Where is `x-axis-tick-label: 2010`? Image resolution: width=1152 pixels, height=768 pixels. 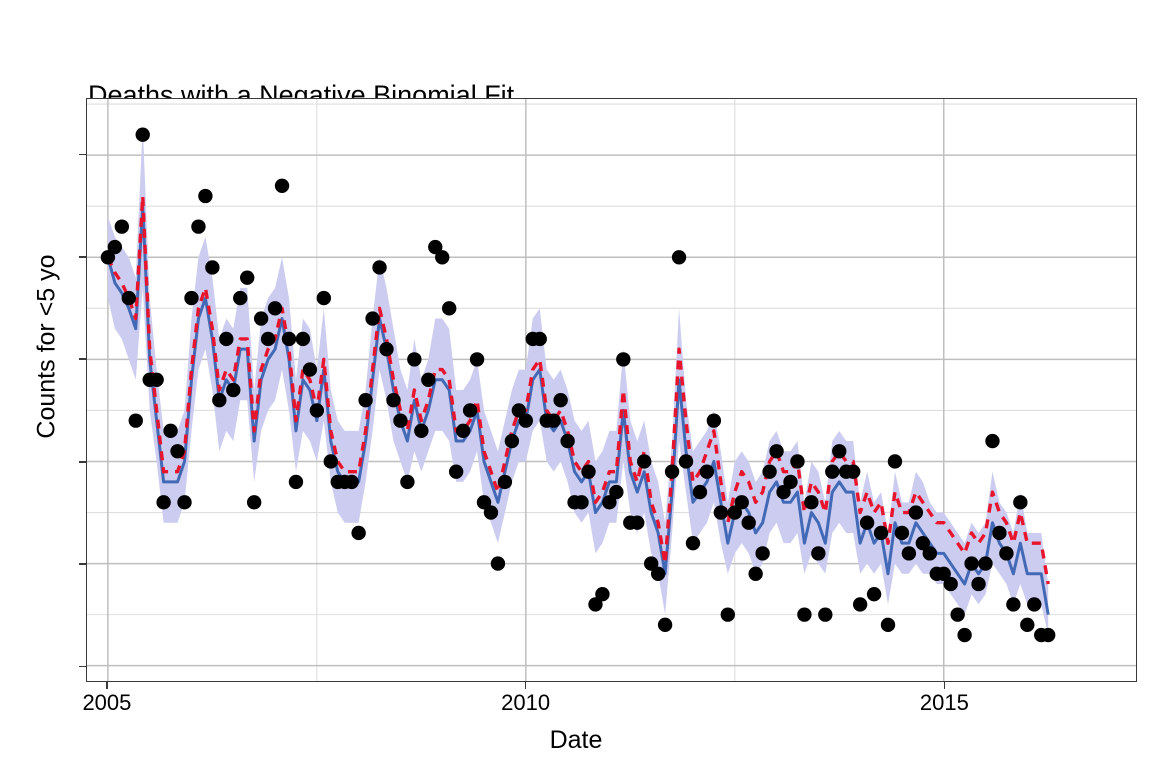
x-axis-tick-label: 2010 is located at coordinates (526, 702).